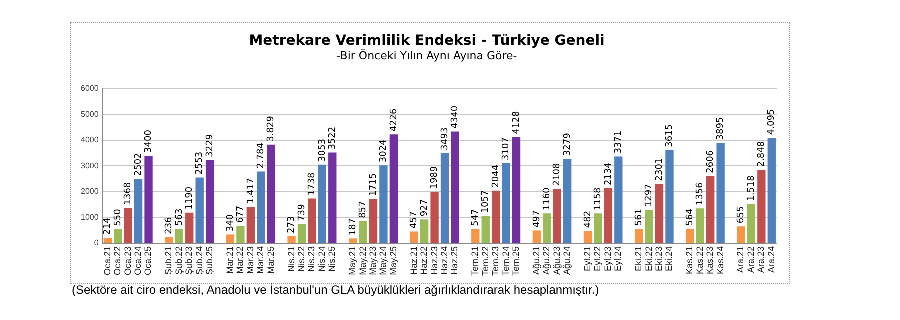 The height and width of the screenshot is (320, 900). Describe the element at coordinates (475, 261) in the screenshot. I see `x-tick-label: Tem.21` at that location.